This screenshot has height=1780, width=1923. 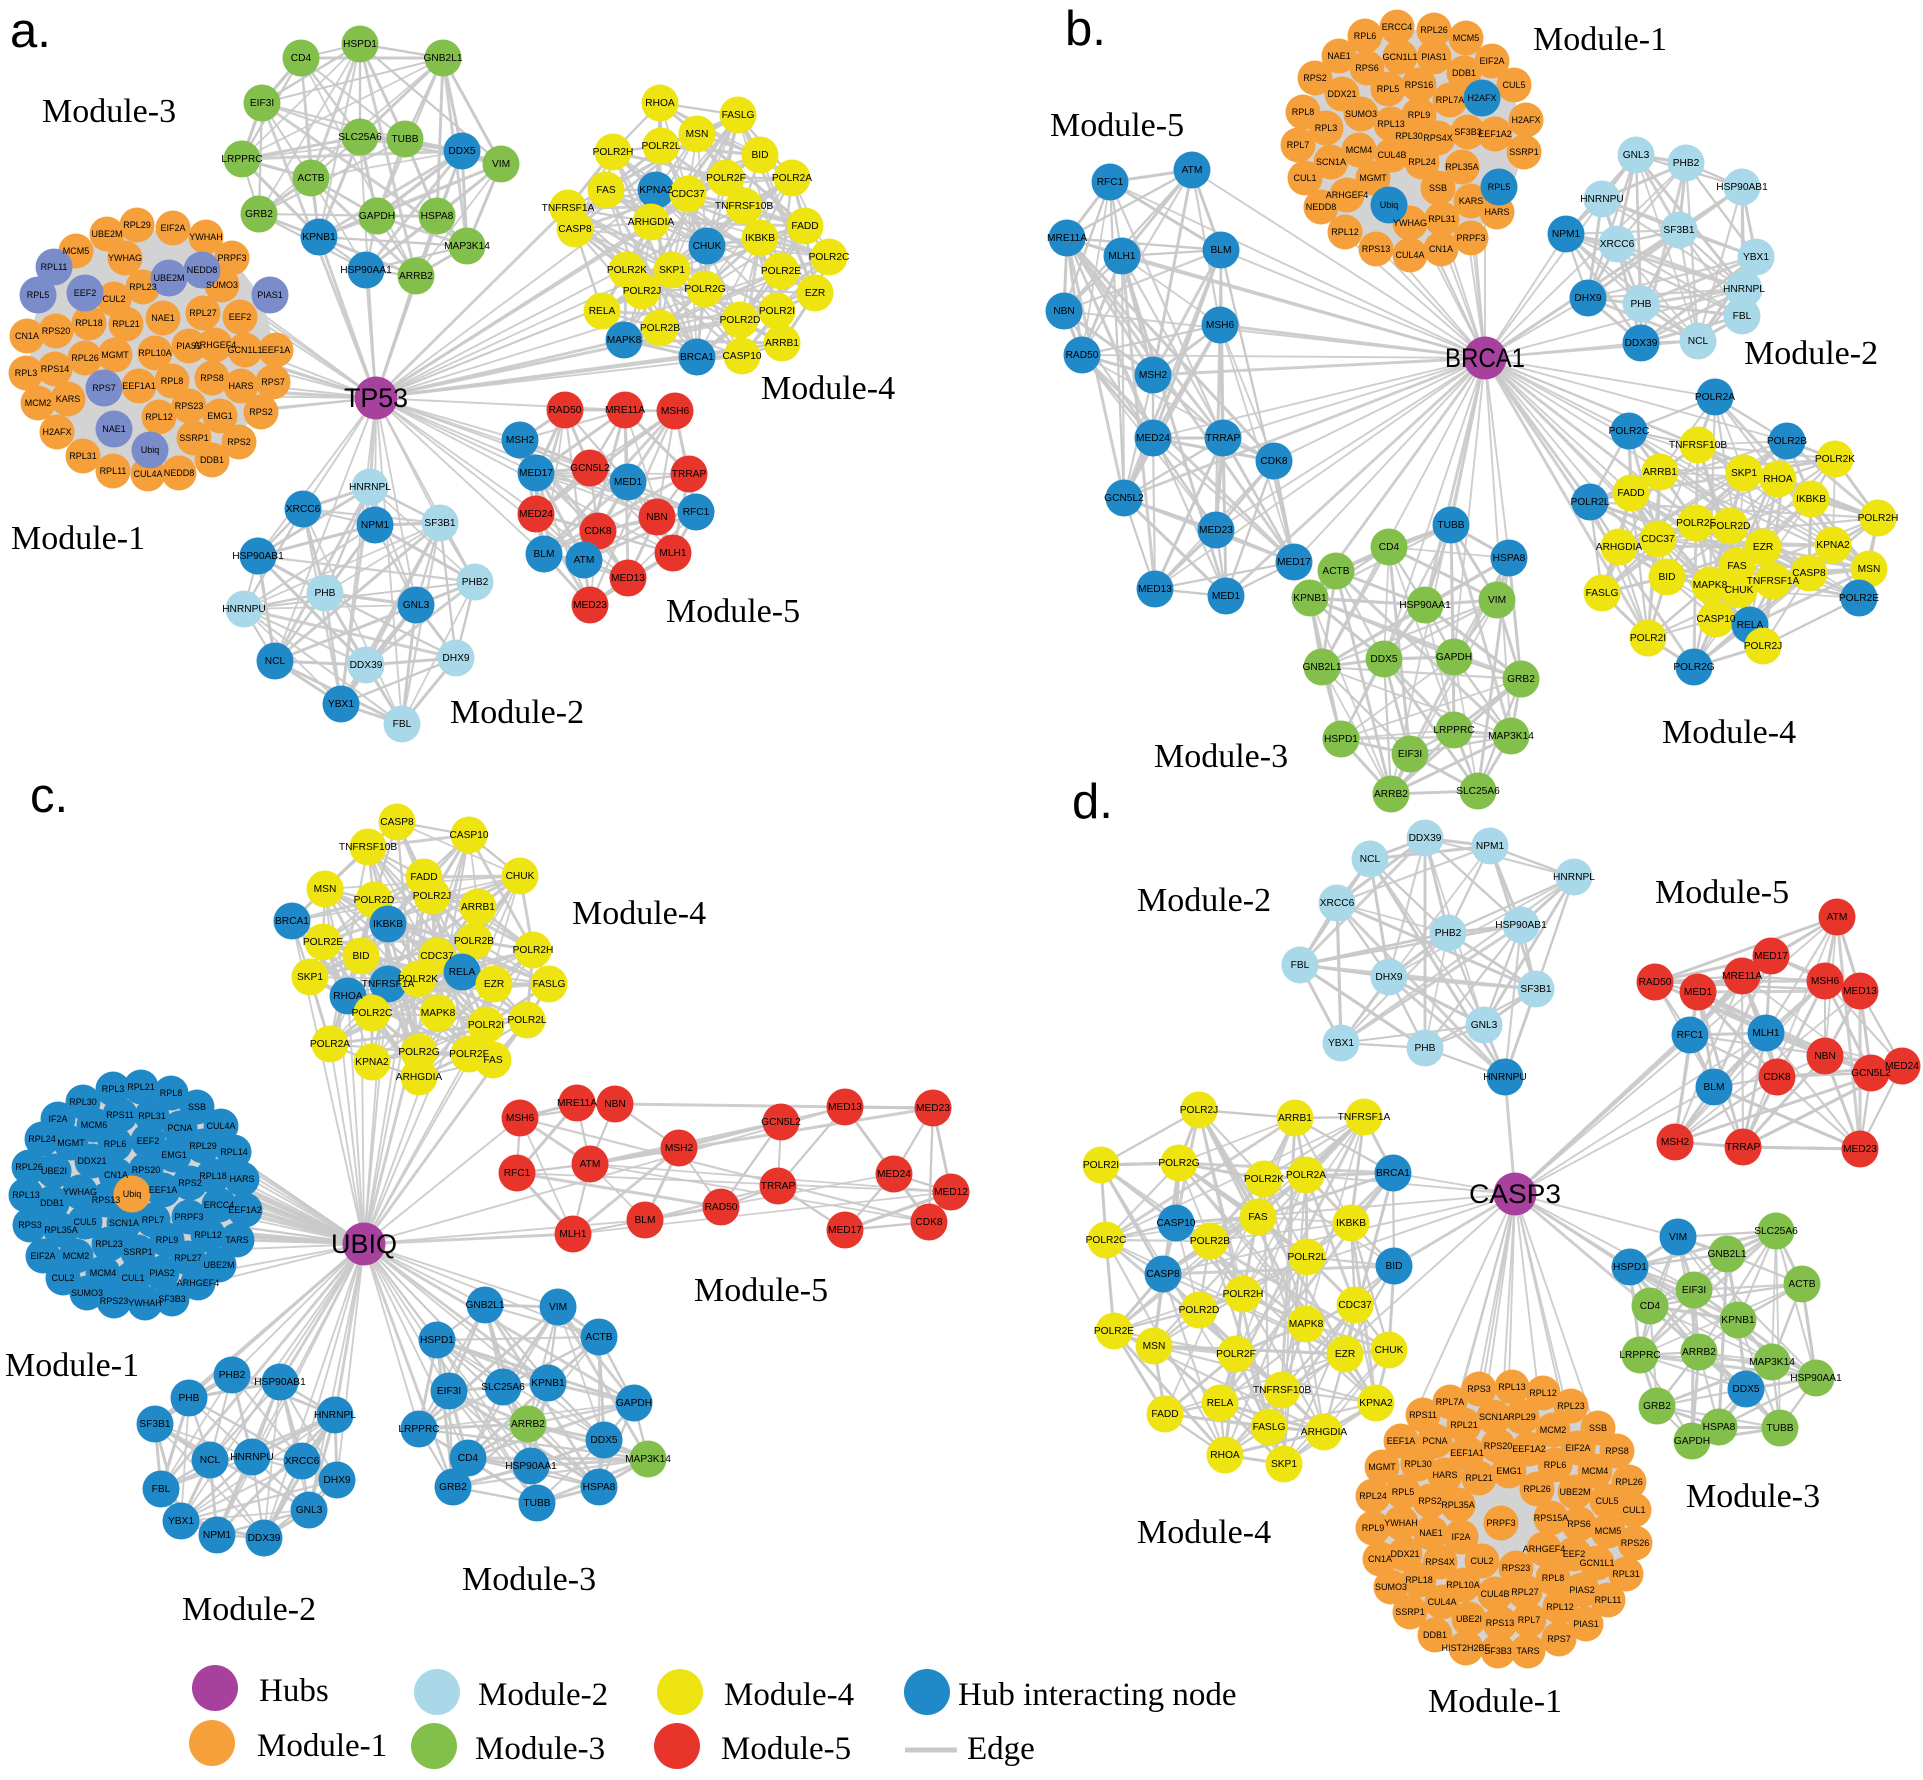 What do you see at coordinates (1409, 136) in the screenshot?
I see `svg-text: RPL30` at bounding box center [1409, 136].